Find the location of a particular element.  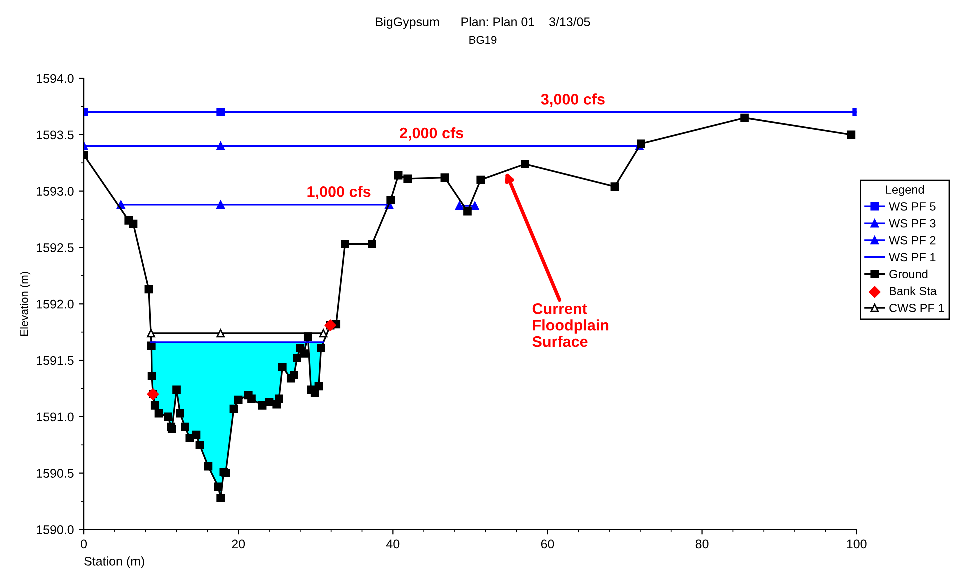

x-tick-label: 100 is located at coordinates (857, 544).